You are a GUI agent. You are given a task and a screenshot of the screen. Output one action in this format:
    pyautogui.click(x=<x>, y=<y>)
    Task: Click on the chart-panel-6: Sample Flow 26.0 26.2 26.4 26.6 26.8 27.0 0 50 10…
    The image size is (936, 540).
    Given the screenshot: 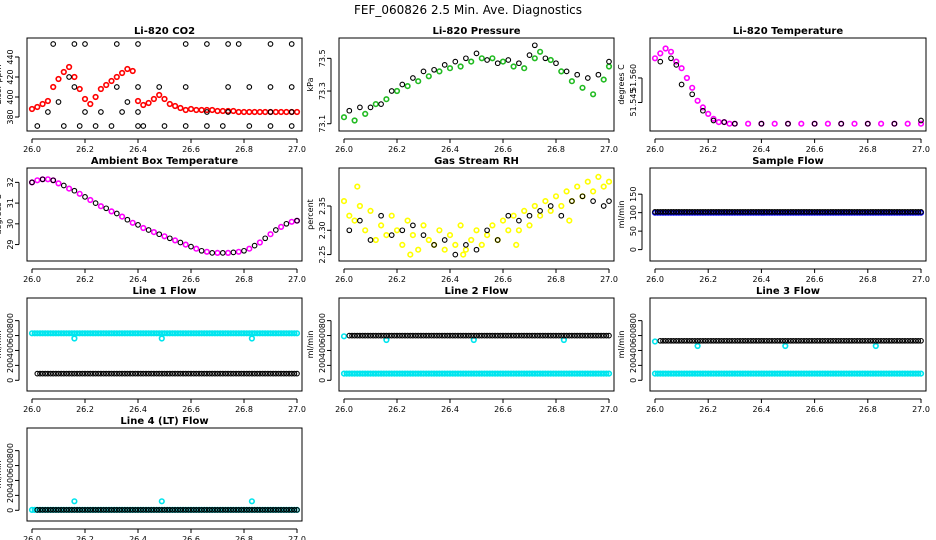 What is the action you would take?
    pyautogui.click(x=773, y=220)
    